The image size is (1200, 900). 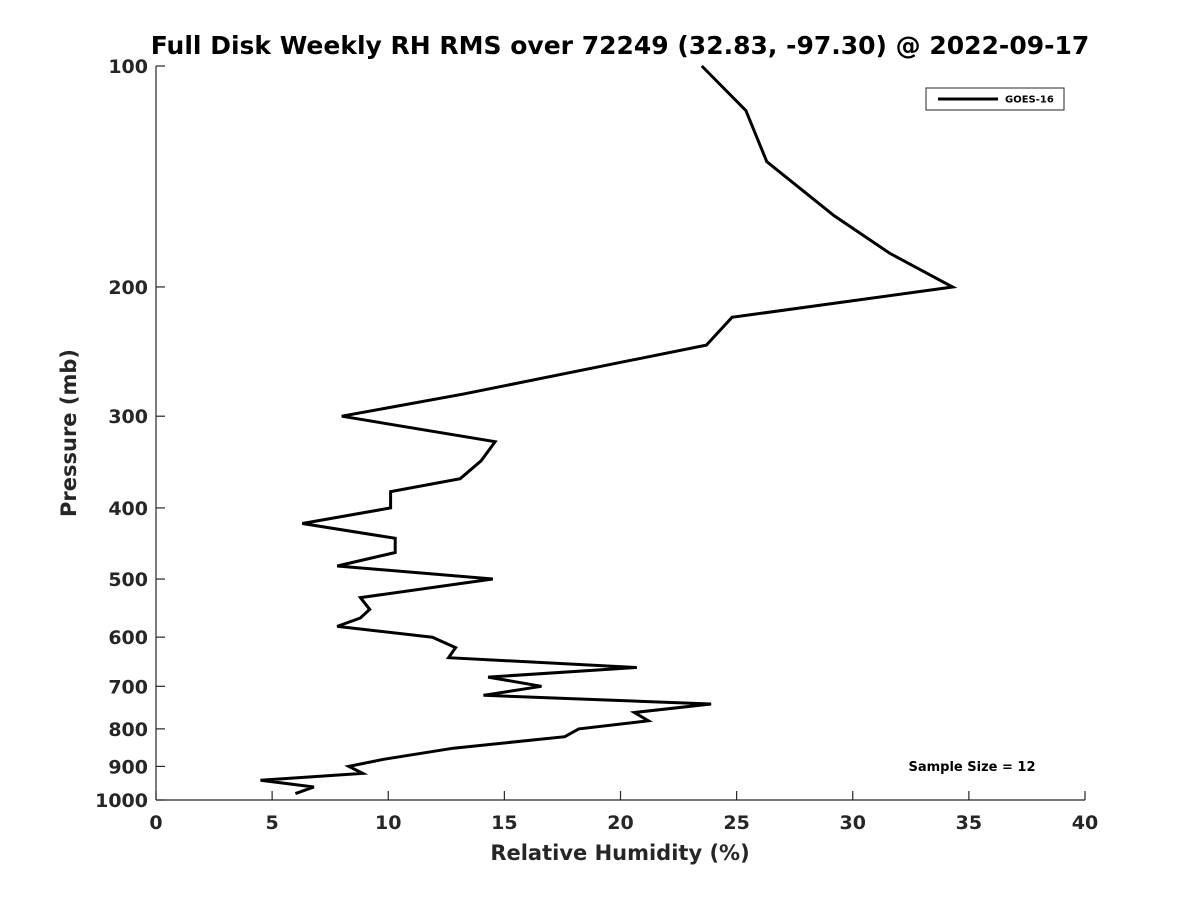 I want to click on y-tick-label: 700, so click(x=128, y=687).